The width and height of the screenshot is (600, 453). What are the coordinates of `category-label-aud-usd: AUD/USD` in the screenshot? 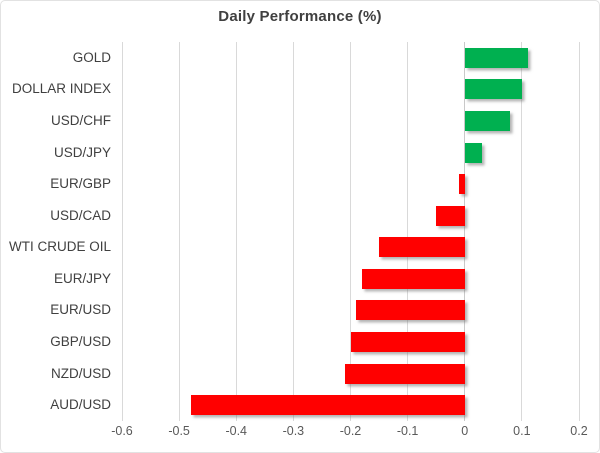 It's located at (80, 405).